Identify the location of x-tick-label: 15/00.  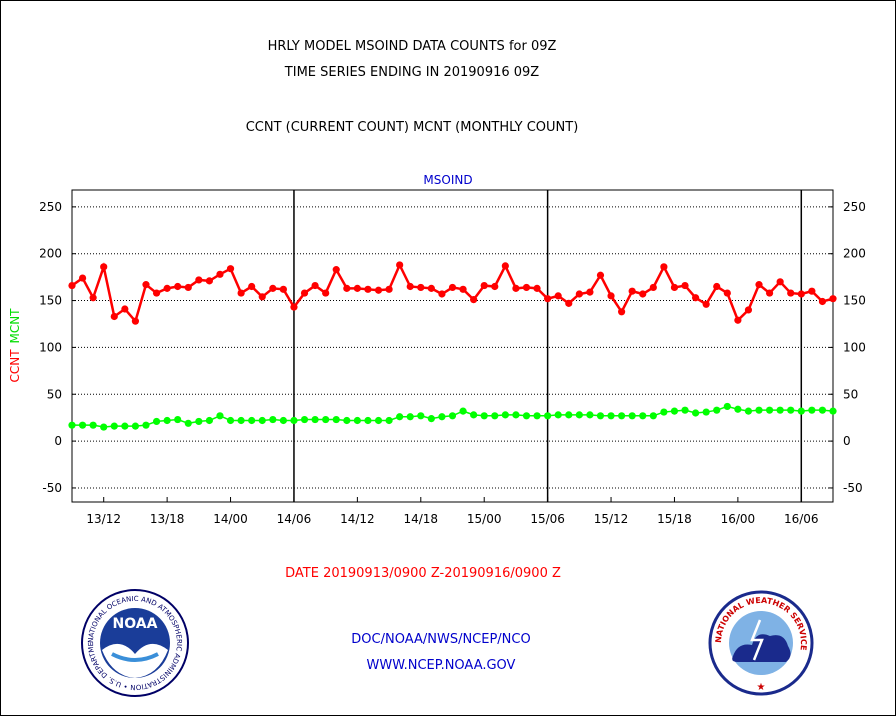
(484, 519).